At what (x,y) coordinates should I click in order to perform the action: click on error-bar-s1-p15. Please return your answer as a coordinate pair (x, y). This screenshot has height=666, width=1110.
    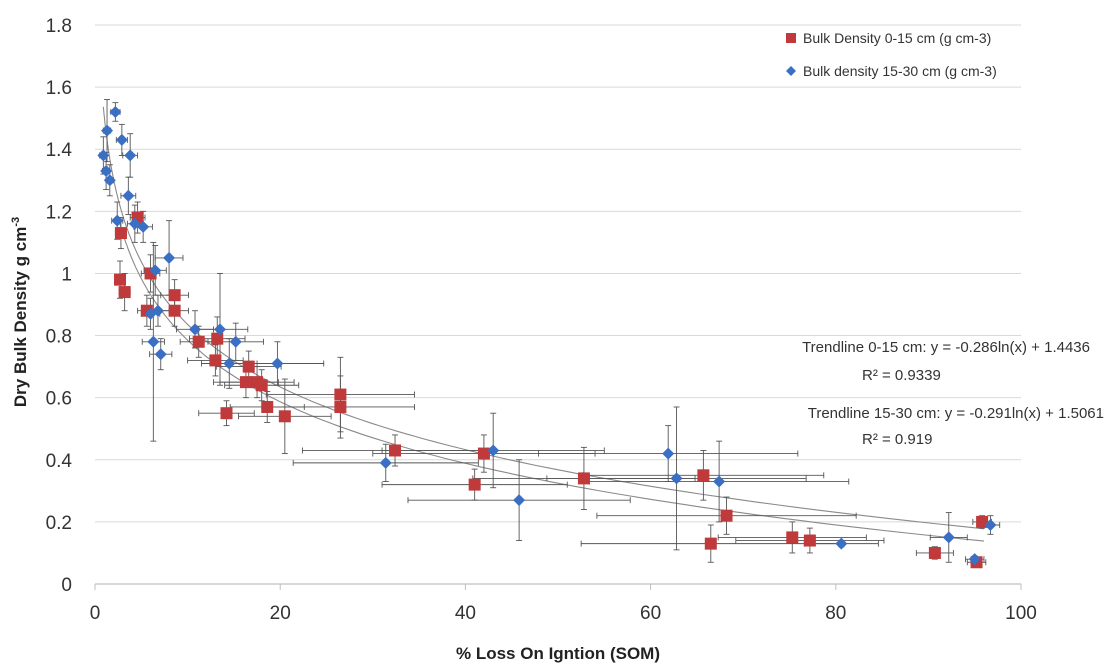
    Looking at the image, I should click on (161, 354).